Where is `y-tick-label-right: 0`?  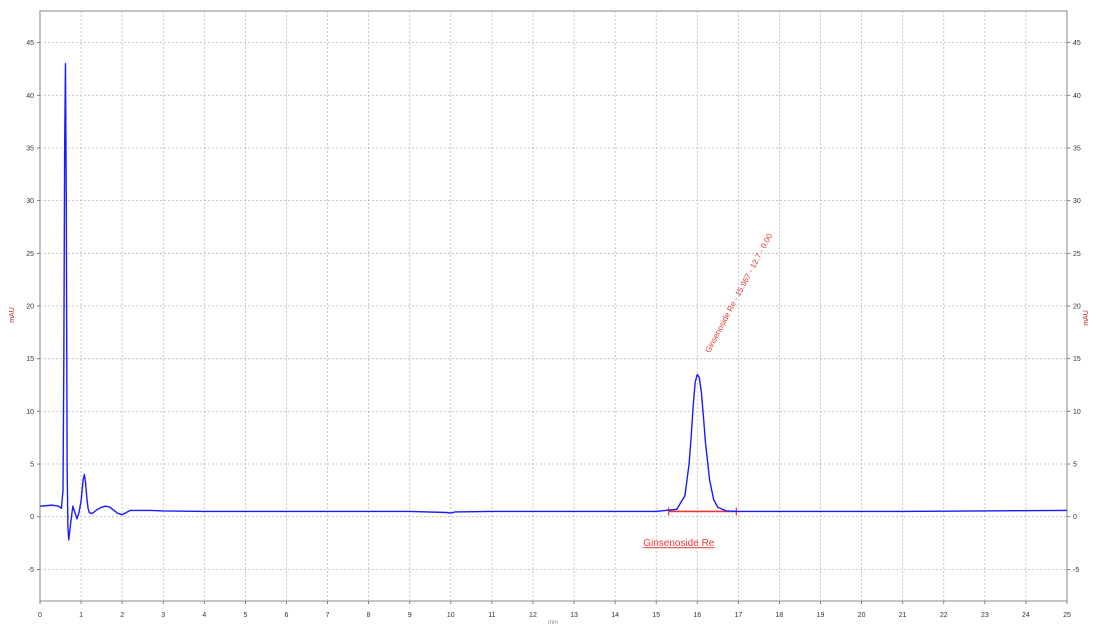
y-tick-label-right: 0 is located at coordinates (1075, 517).